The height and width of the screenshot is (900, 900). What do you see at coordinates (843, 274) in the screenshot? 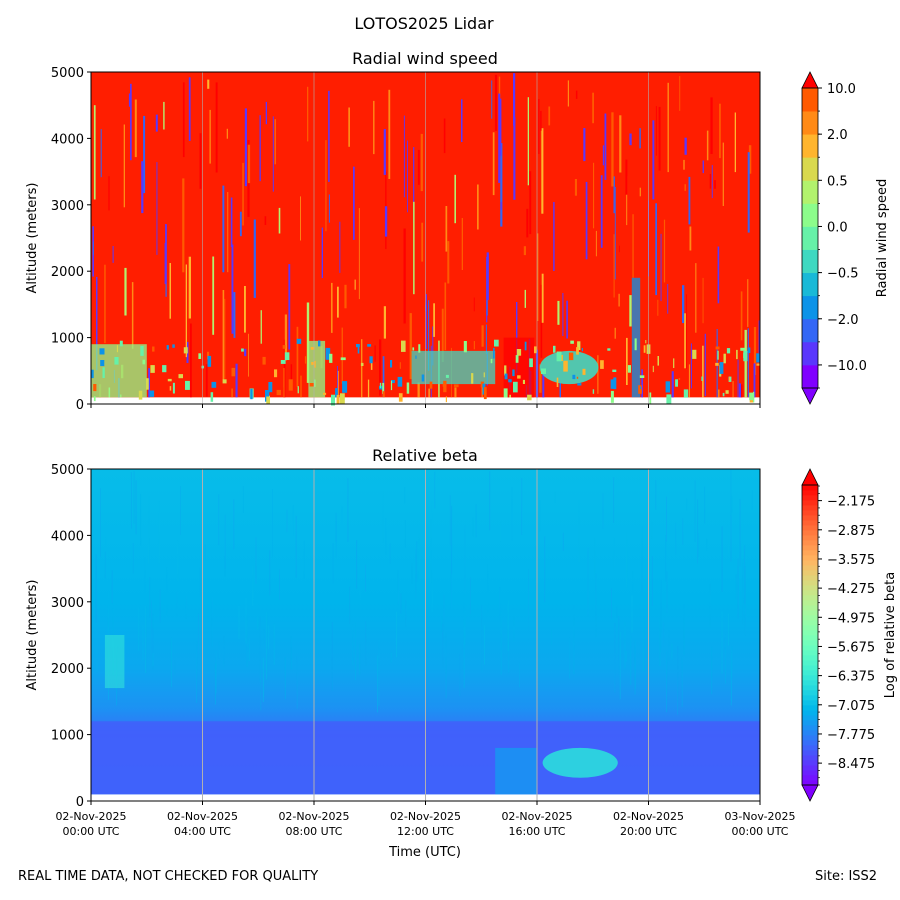
I see `radial-wind-colorbar-tick-label: −0.5` at bounding box center [843, 274].